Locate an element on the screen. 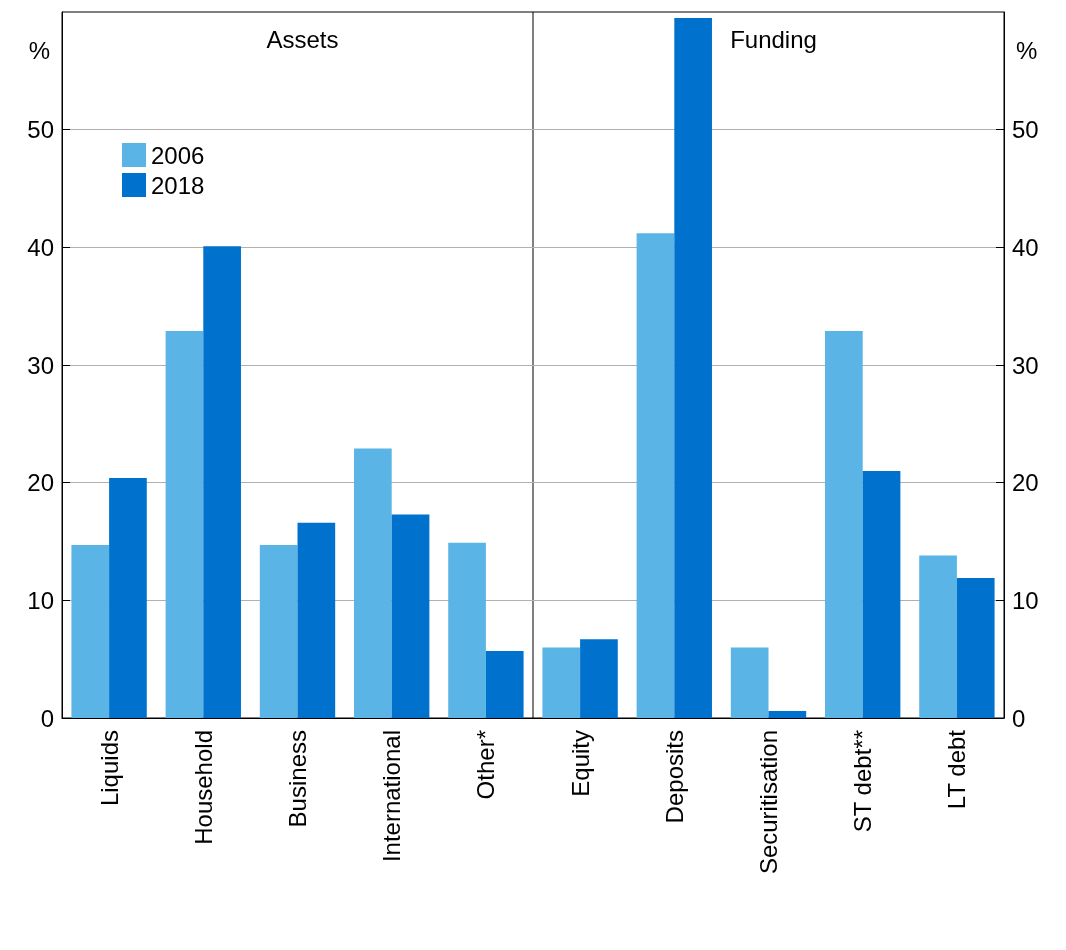 Image resolution: width=1066 pixels, height=950 pixels. x-tick-label: ST debt** is located at coordinates (863, 781).